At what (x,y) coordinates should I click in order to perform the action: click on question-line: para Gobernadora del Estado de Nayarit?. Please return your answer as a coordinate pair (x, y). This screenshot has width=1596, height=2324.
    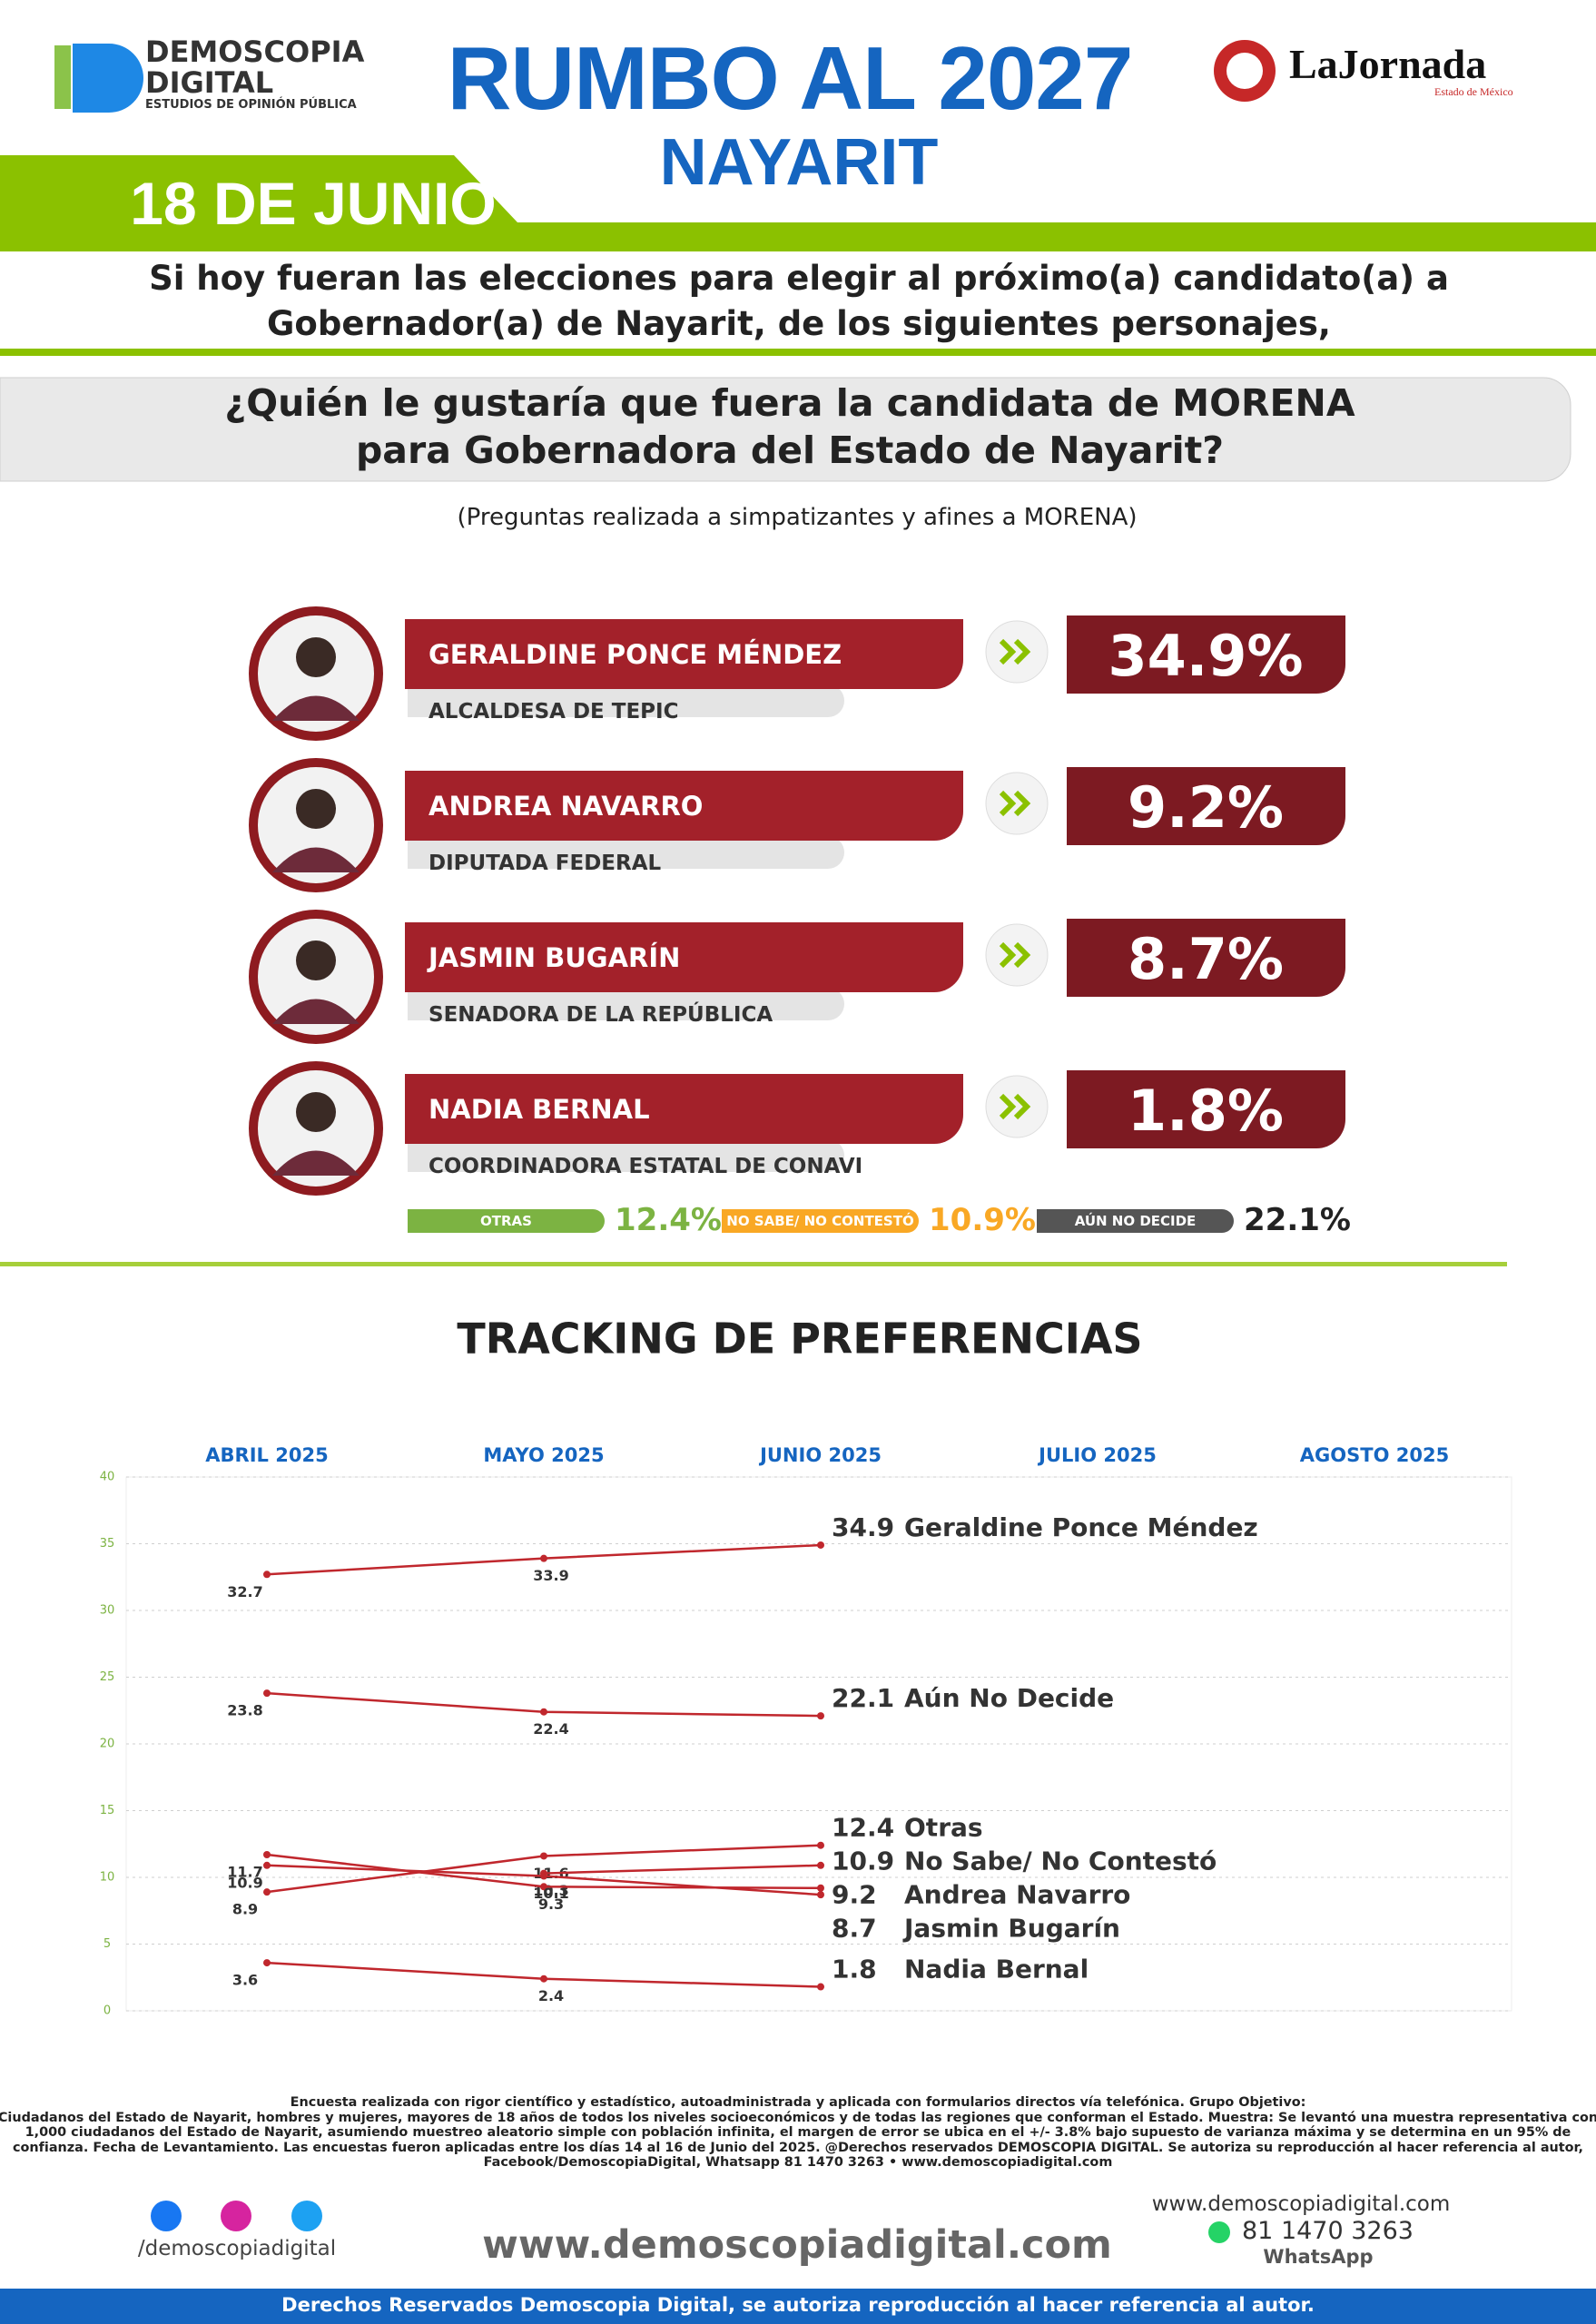
    Looking at the image, I should click on (790, 450).